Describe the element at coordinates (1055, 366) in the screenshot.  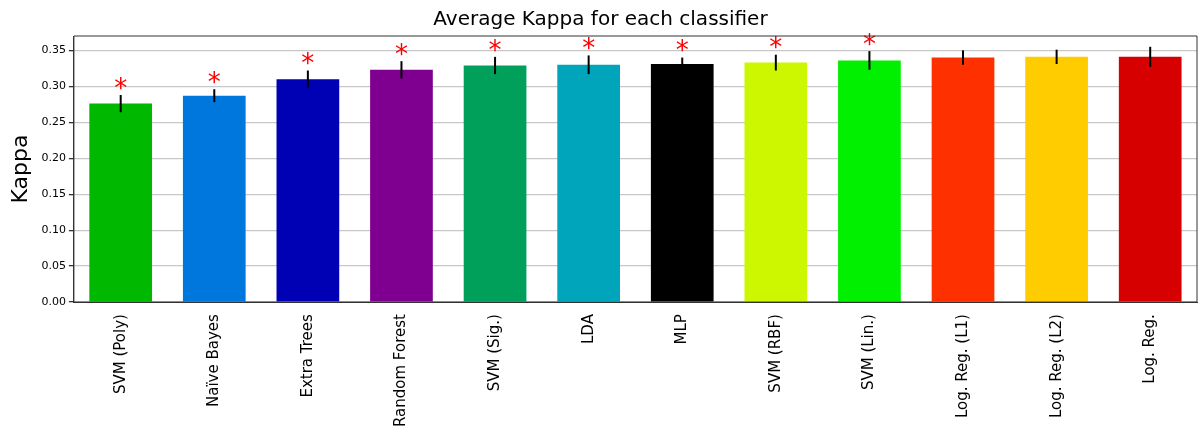
I see `x-tick-label: Log. Reg. (L2)` at that location.